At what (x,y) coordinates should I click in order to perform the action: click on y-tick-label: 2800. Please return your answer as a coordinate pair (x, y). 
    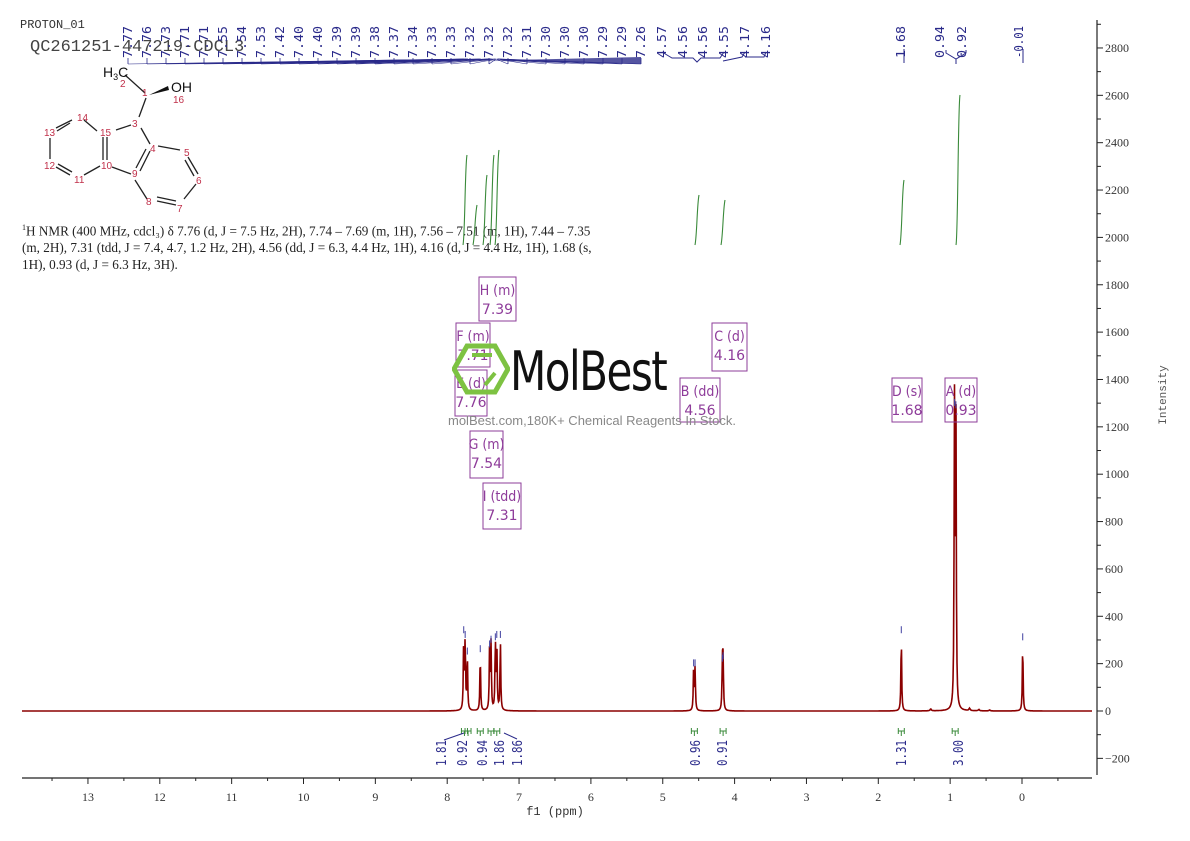
    Looking at the image, I should click on (1117, 48).